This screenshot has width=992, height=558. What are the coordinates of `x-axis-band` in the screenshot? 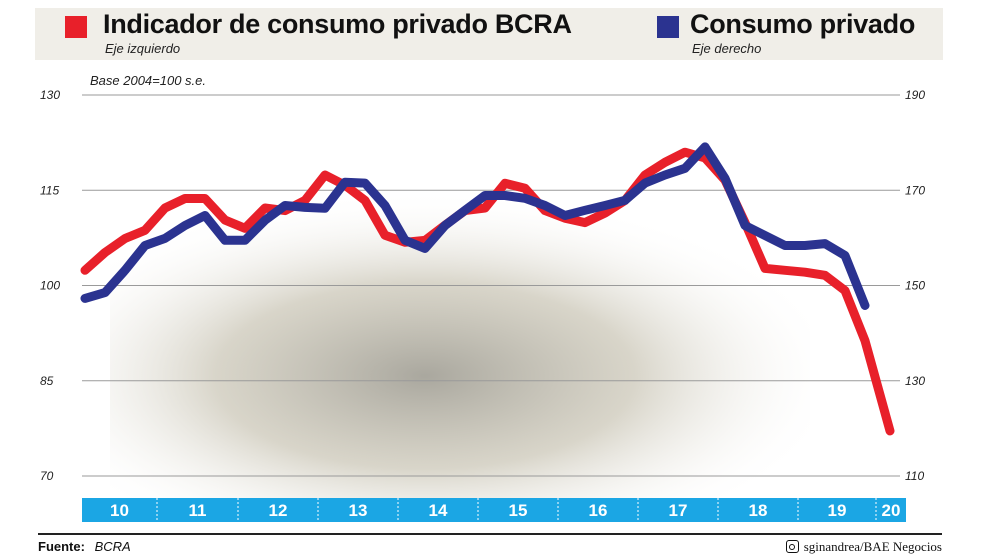 It's located at (494, 510).